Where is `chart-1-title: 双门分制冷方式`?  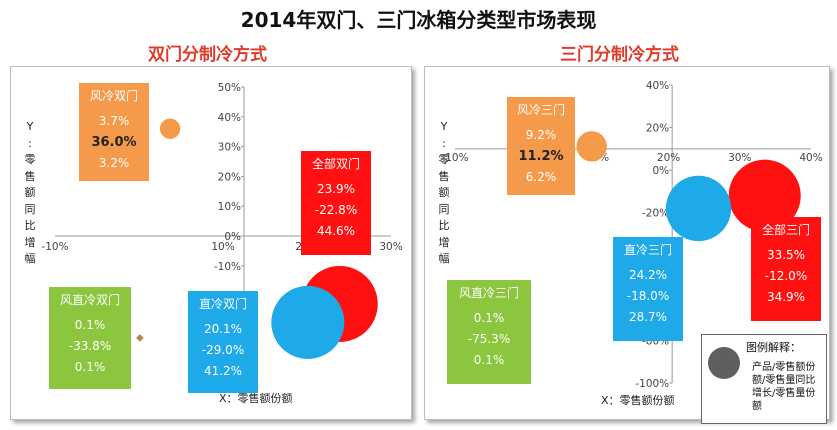
chart-1-title: 双门分制冷方式 is located at coordinates (207, 55).